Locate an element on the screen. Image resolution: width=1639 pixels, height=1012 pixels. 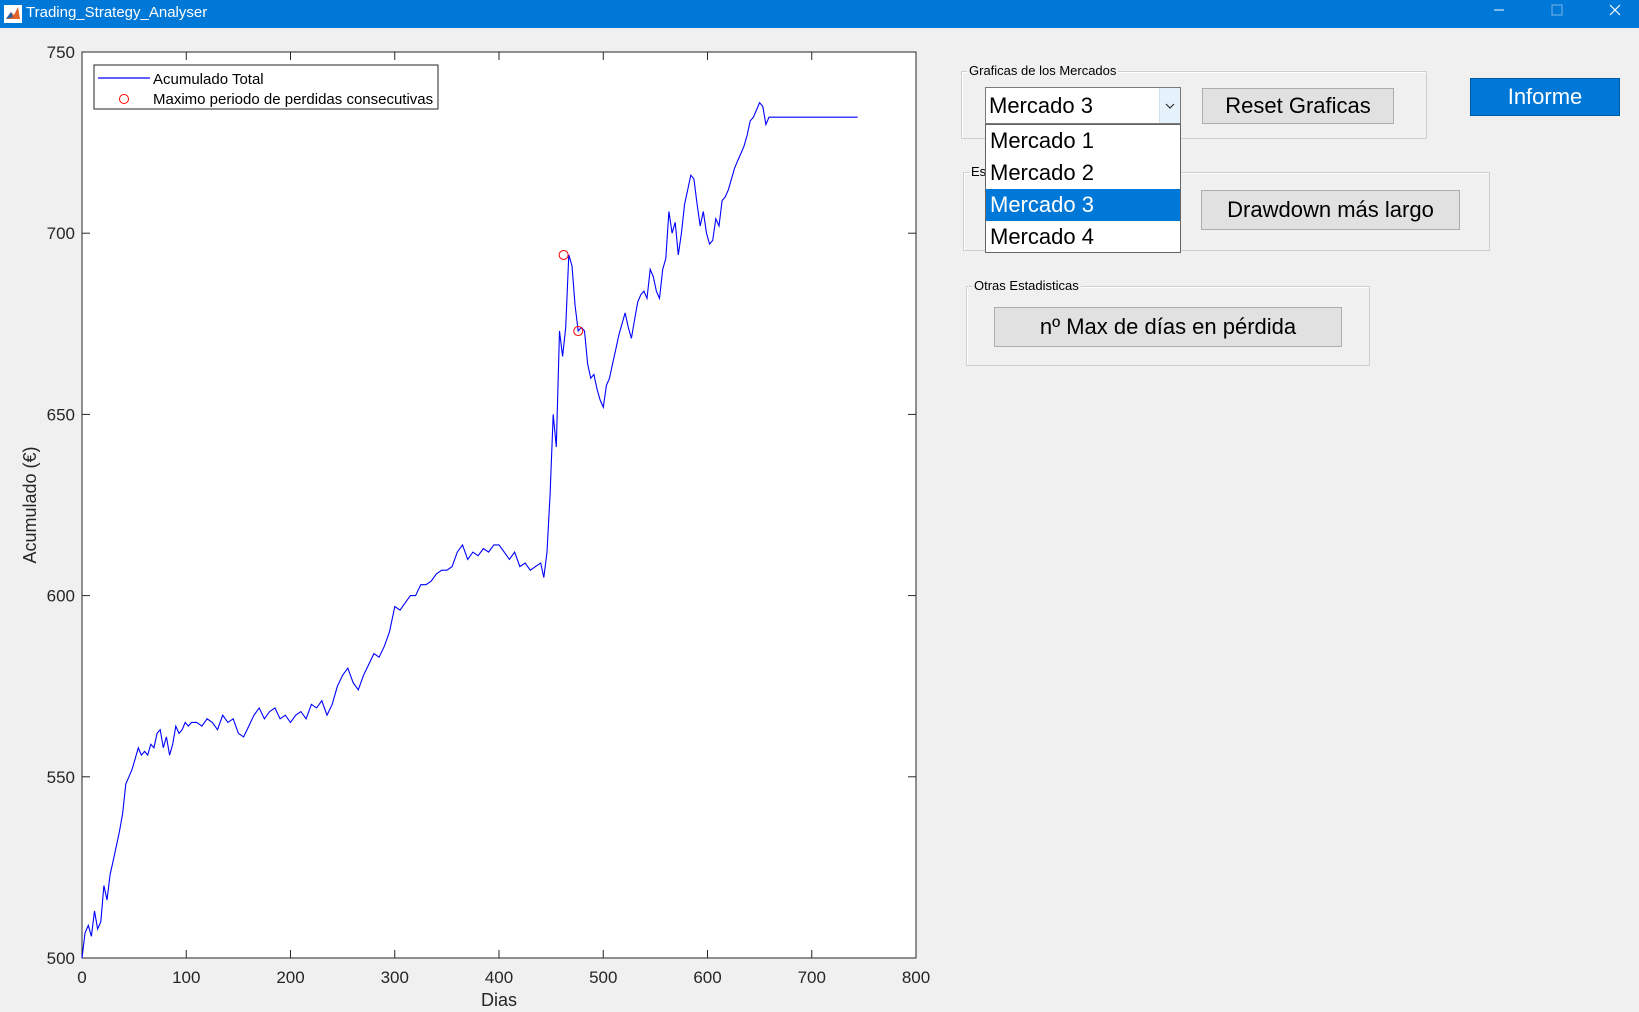
legend-marker-swatch is located at coordinates (124, 99).